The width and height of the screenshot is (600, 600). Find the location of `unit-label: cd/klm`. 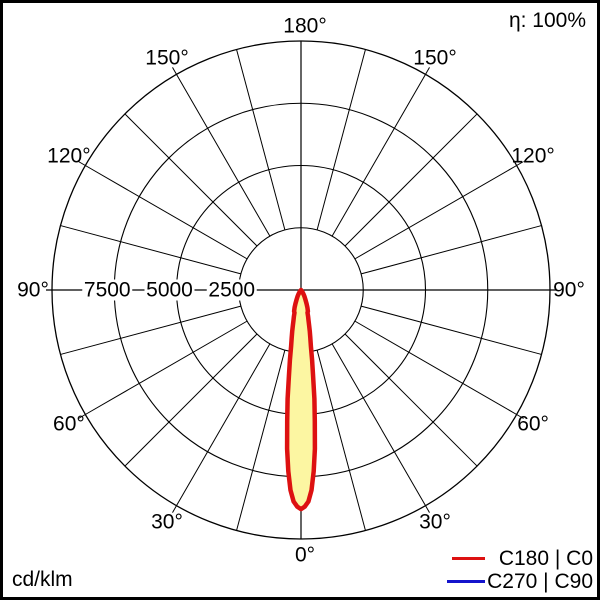

unit-label: cd/klm is located at coordinates (42, 579).